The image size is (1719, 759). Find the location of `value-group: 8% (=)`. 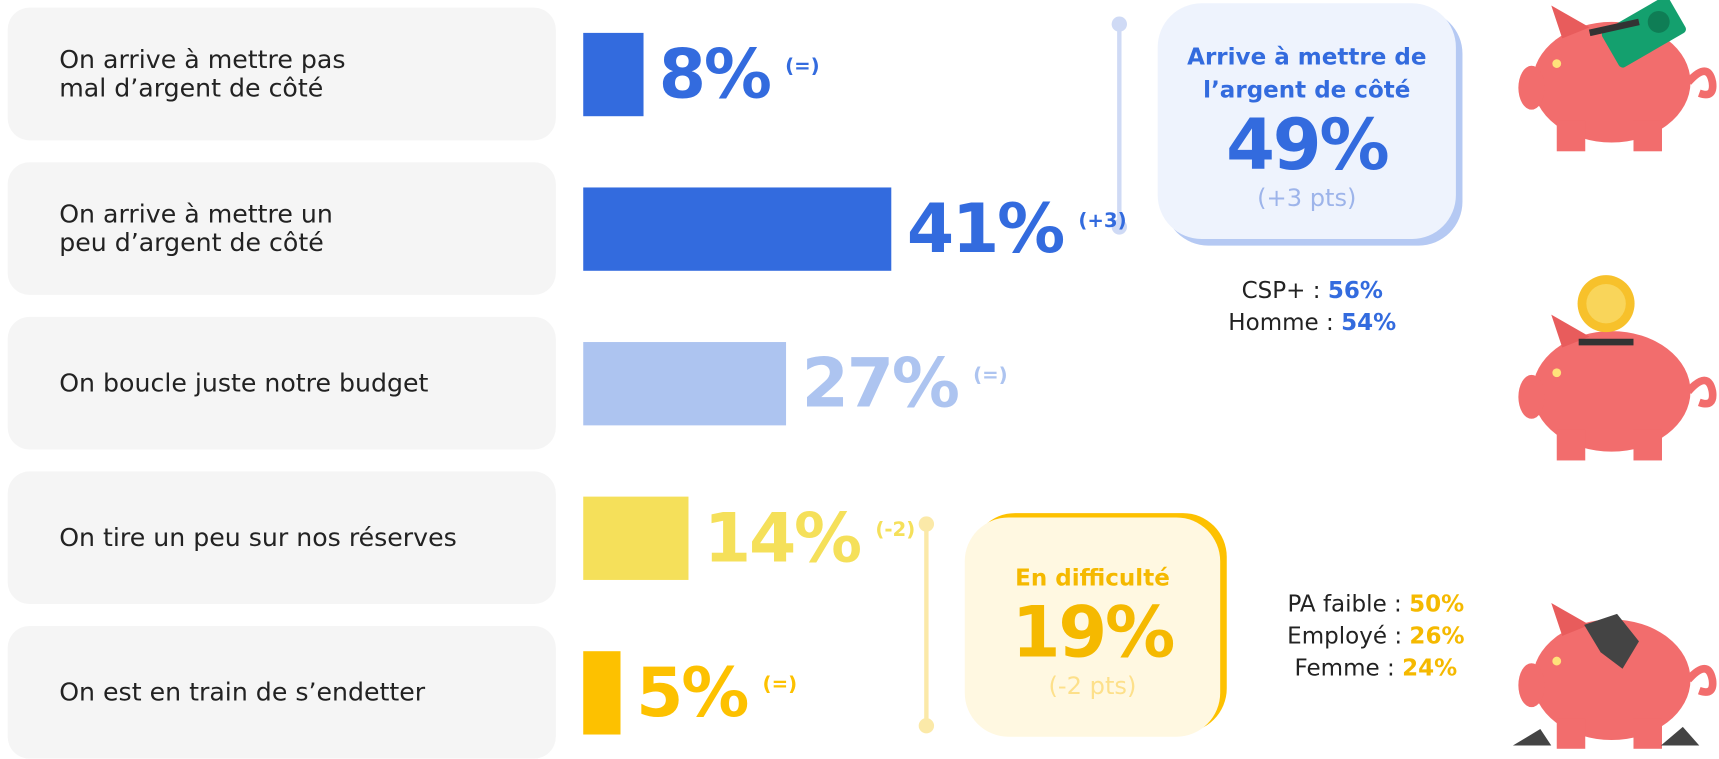

value-group: 8% (=) is located at coordinates (739, 73).